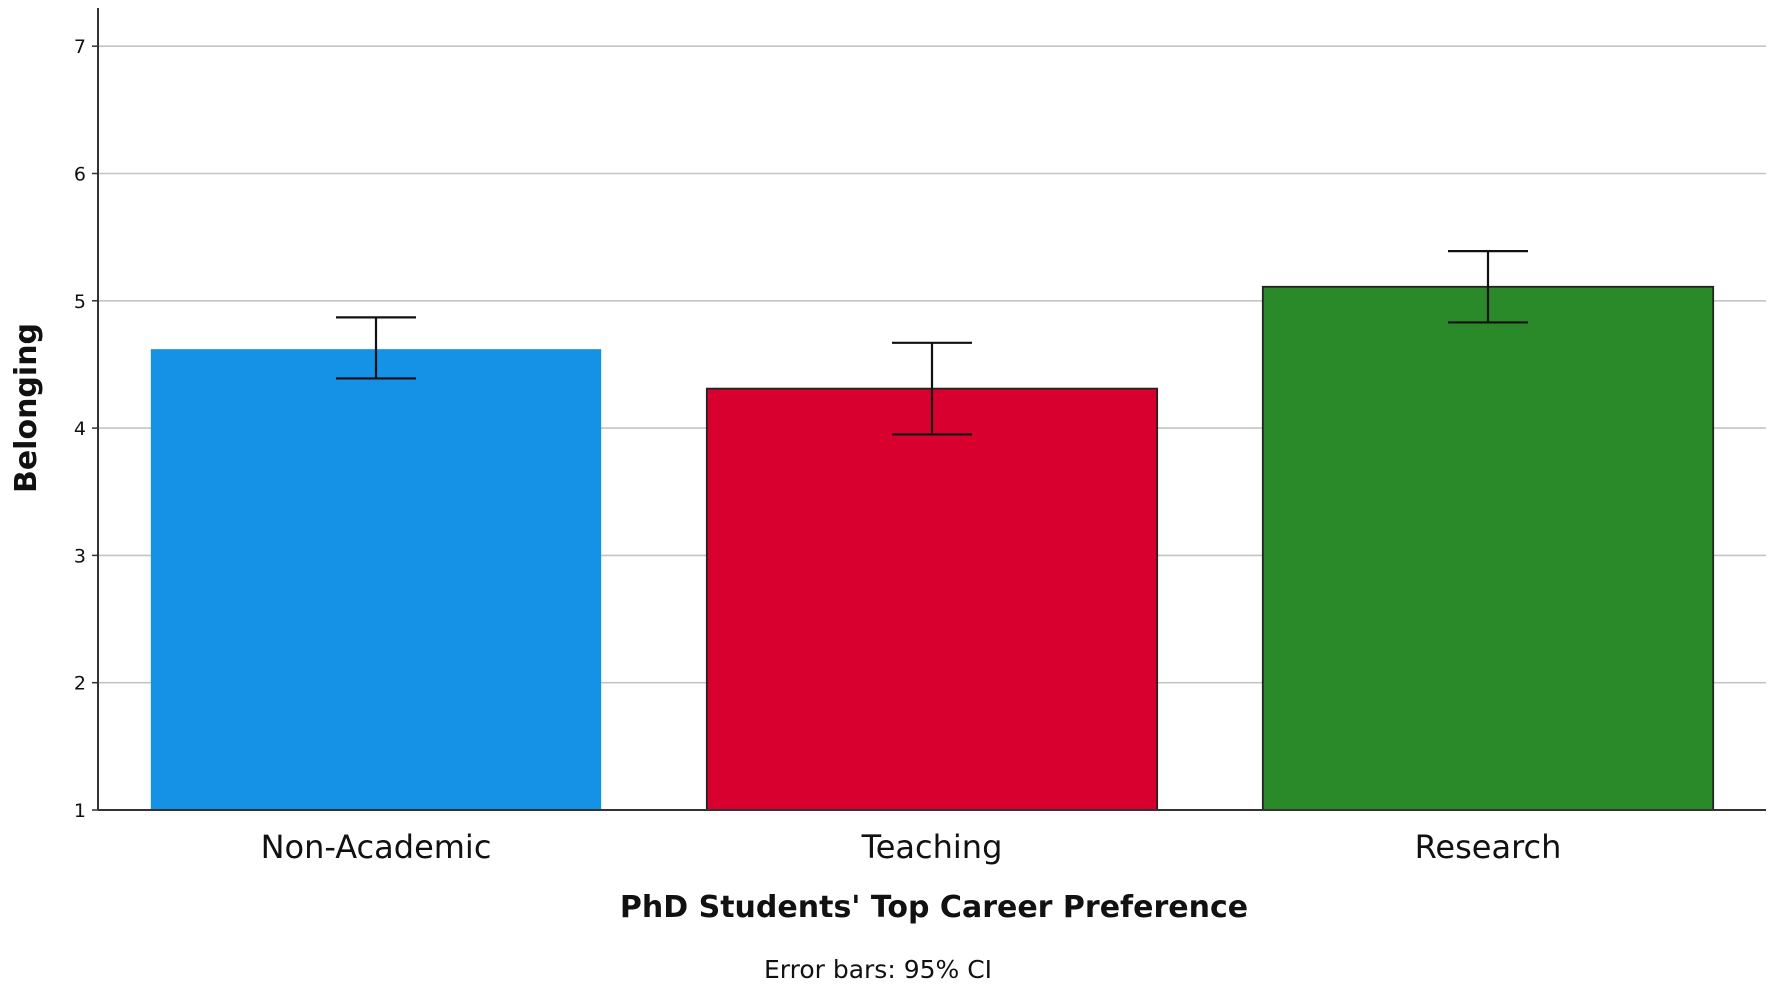  I want to click on error-bar-note: Error bars: 95% CI, so click(878, 969).